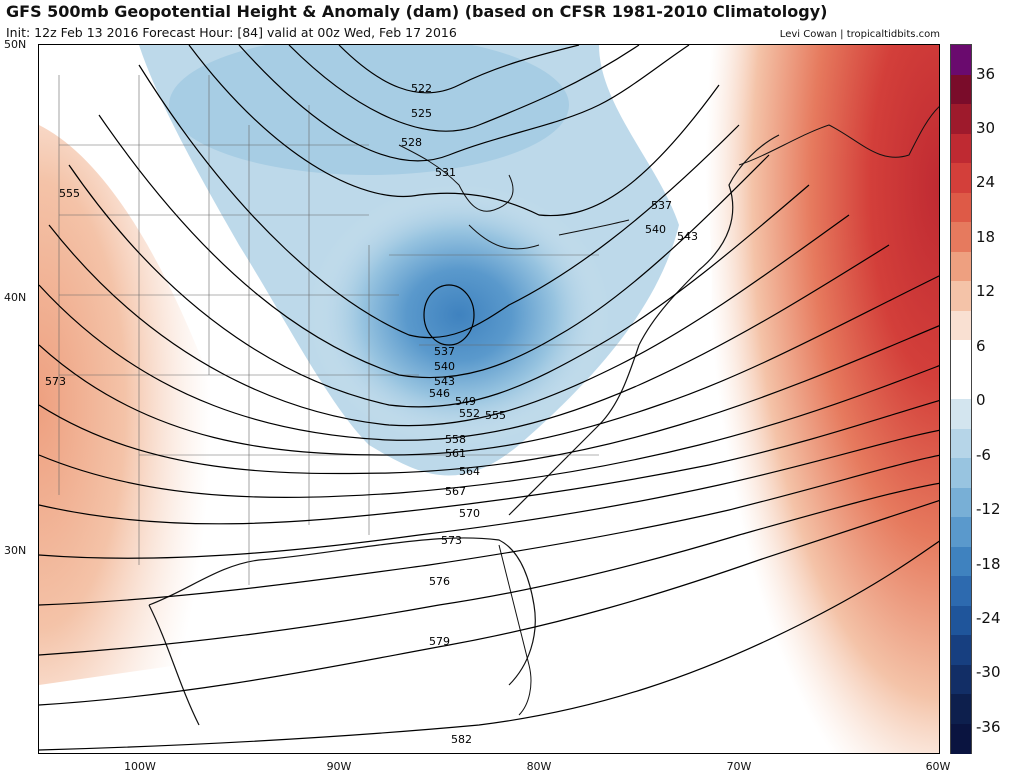 The width and height of the screenshot is (1024, 780). What do you see at coordinates (439, 581) in the screenshot?
I see `contour-label-576: 576` at bounding box center [439, 581].